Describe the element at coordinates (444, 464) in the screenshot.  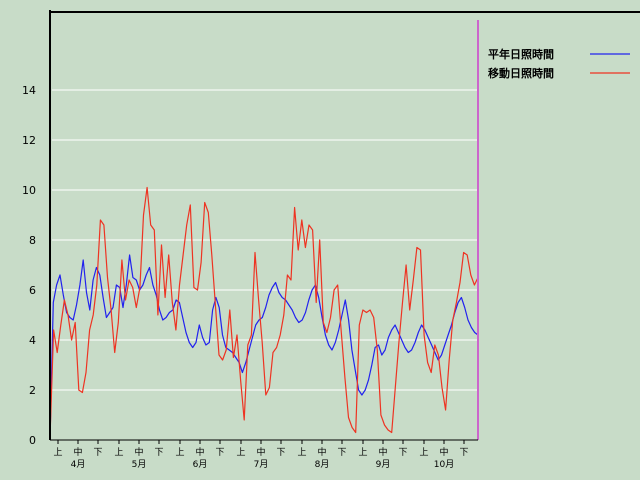
I see `x-month-label: 10月` at that location.